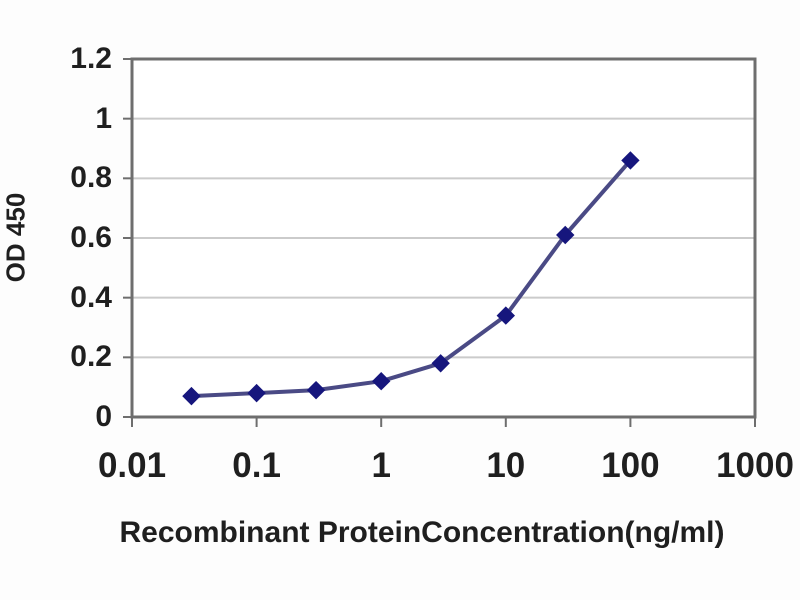 The height and width of the screenshot is (600, 800). Describe the element at coordinates (630, 465) in the screenshot. I see `x-tick-label: 100` at that location.